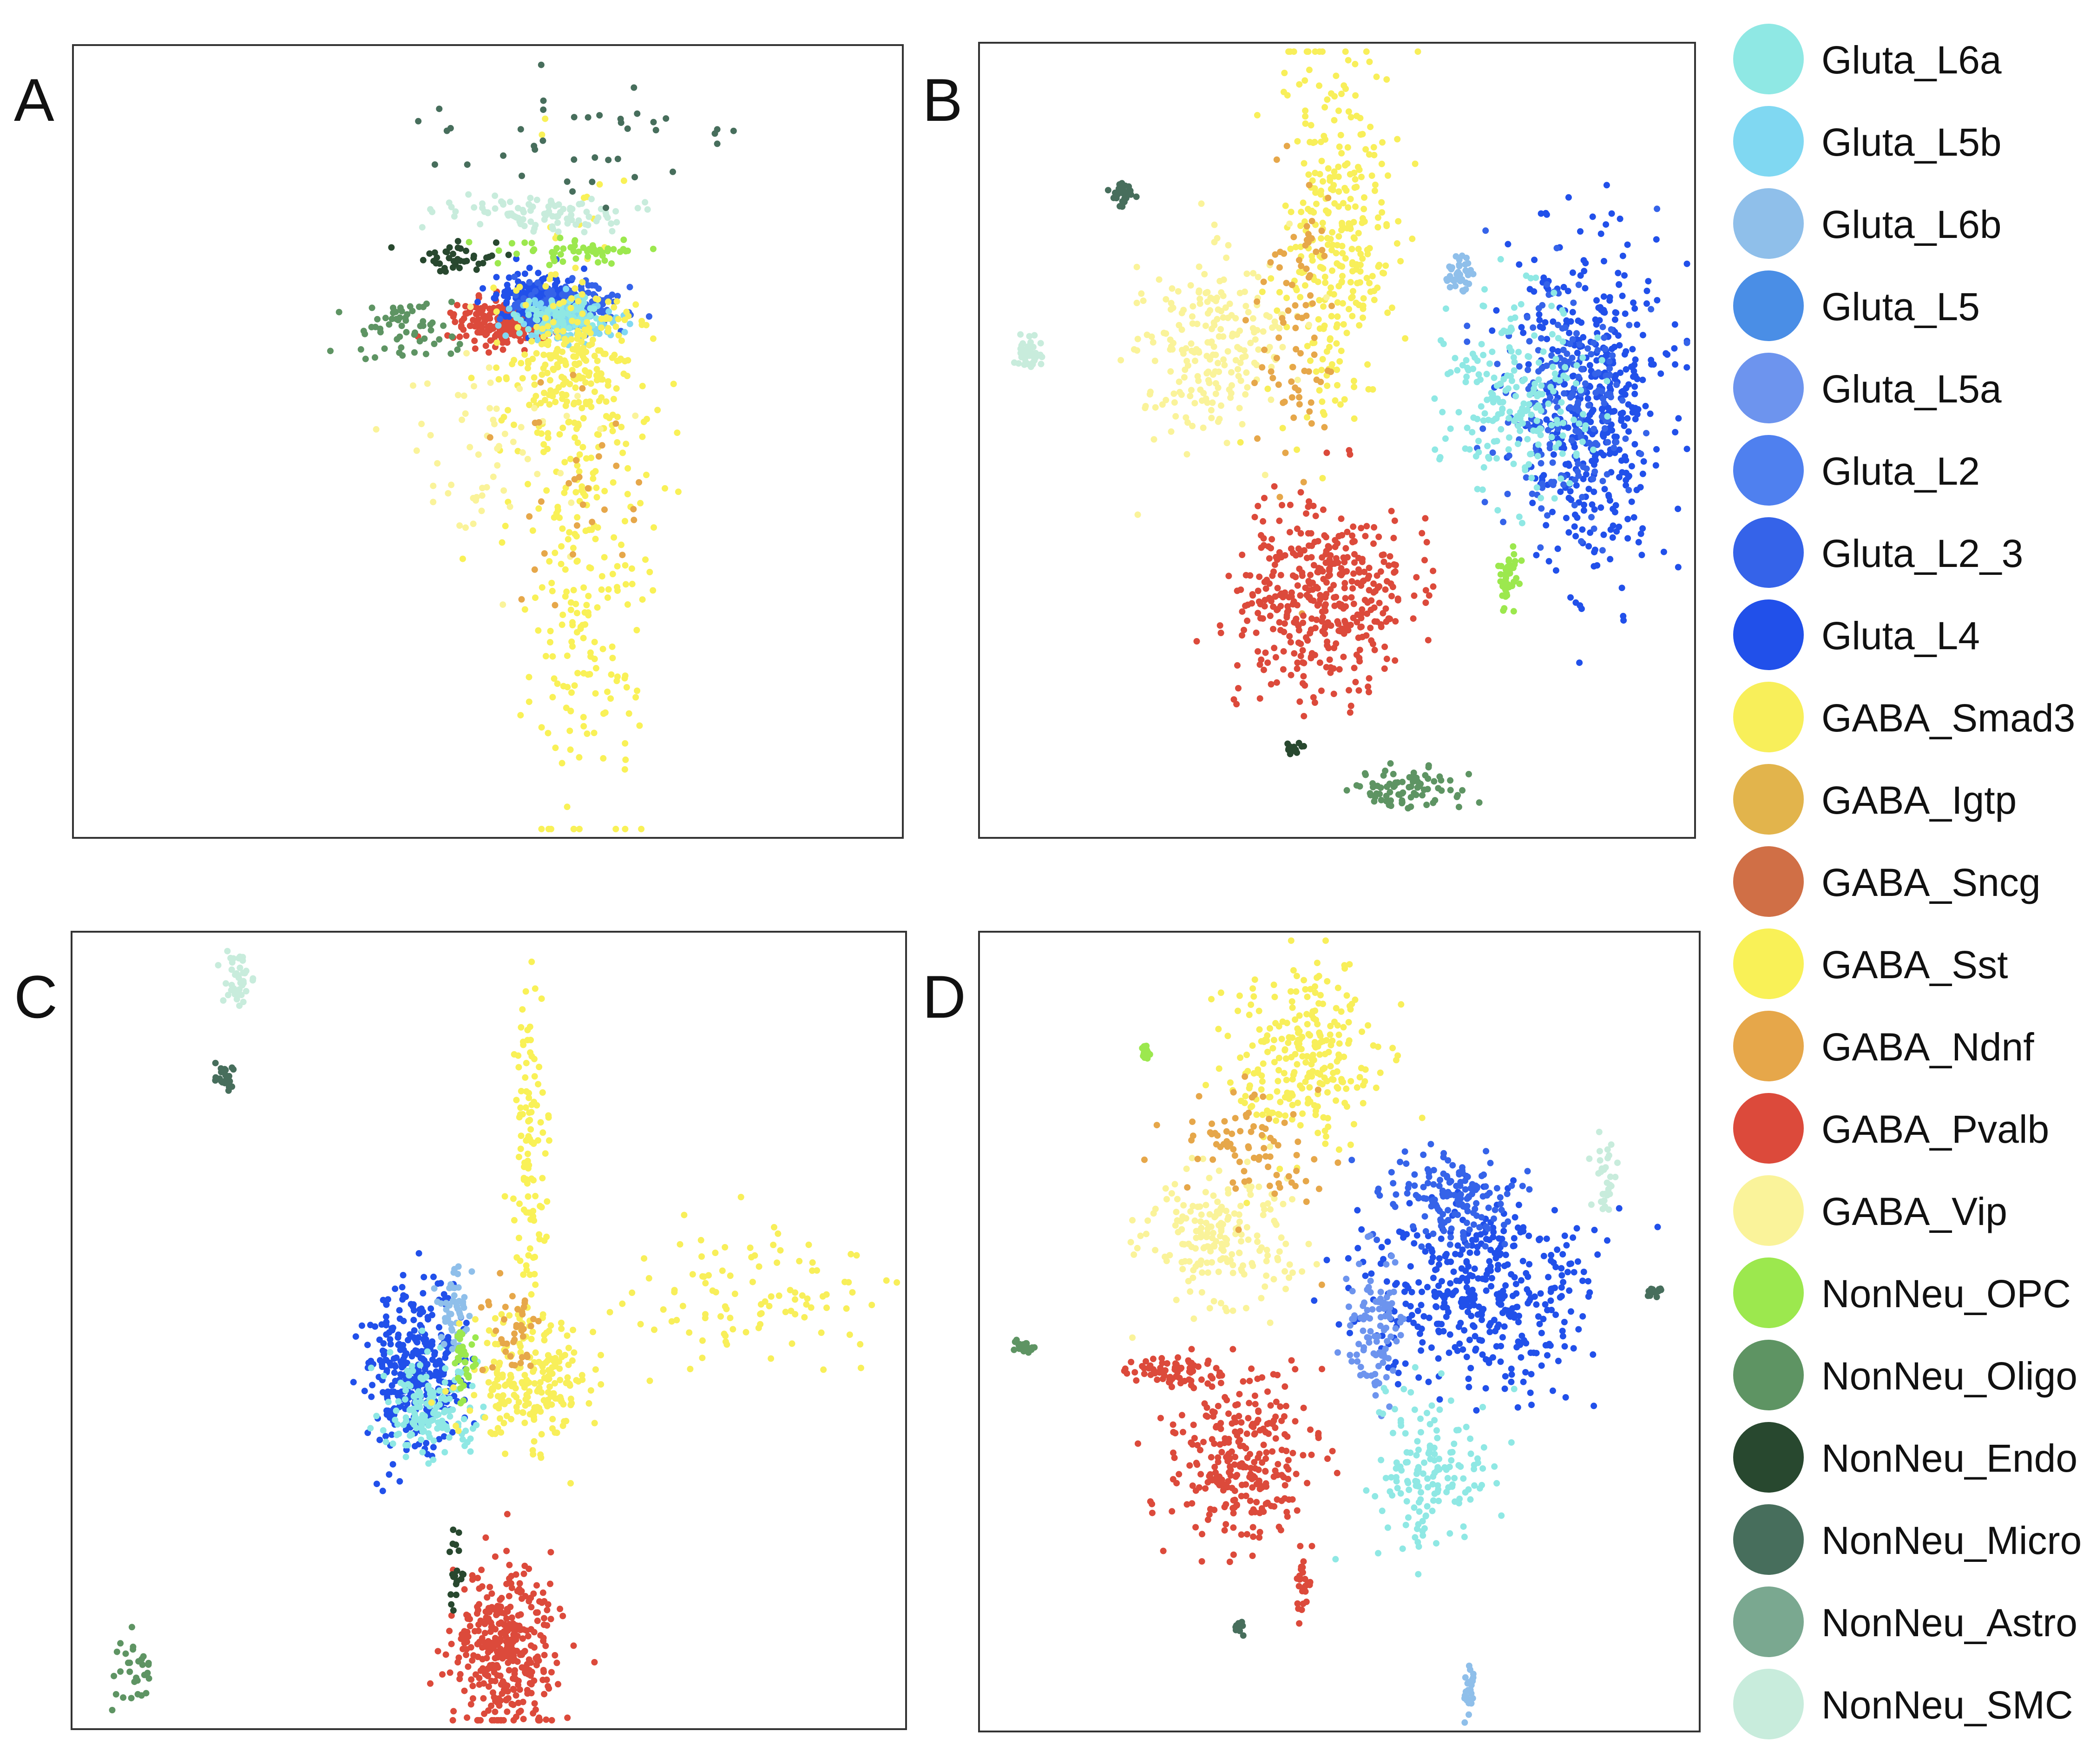  What do you see at coordinates (1413, 786) in the screenshot?
I see `cluster-nonneu-oligo` at bounding box center [1413, 786].